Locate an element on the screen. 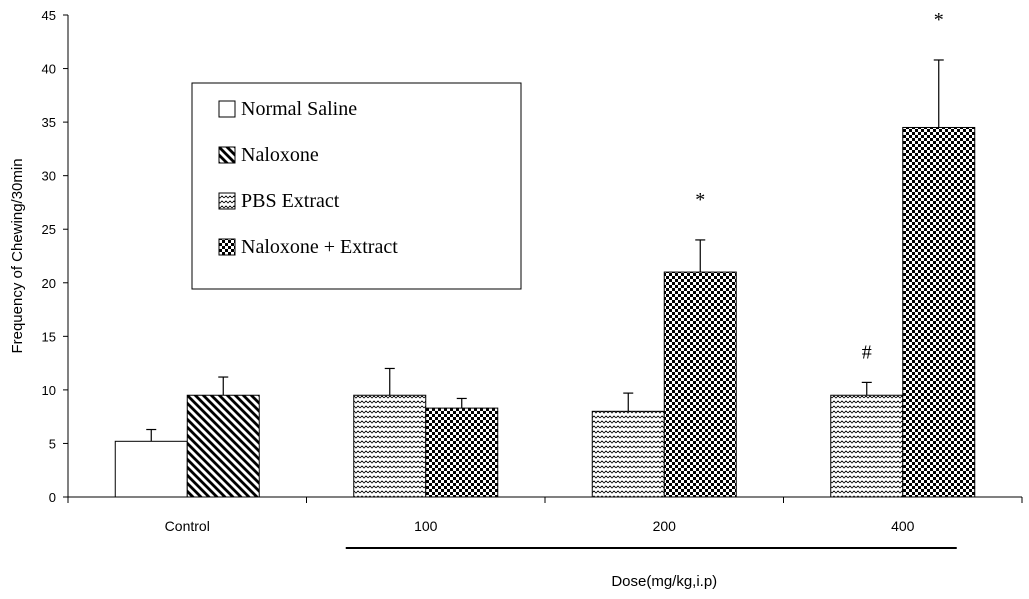  y-tick-label: 20 is located at coordinates (49, 283).